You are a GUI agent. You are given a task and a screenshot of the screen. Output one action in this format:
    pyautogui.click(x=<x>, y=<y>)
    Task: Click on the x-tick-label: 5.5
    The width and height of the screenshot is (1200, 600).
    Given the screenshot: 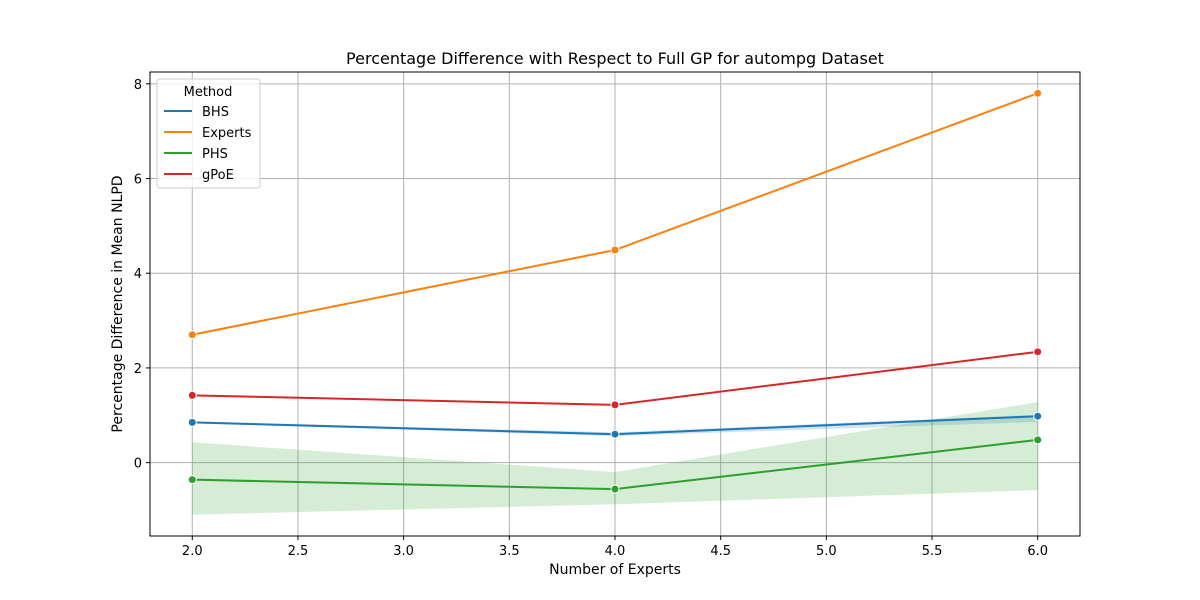 What is the action you would take?
    pyautogui.click(x=932, y=551)
    